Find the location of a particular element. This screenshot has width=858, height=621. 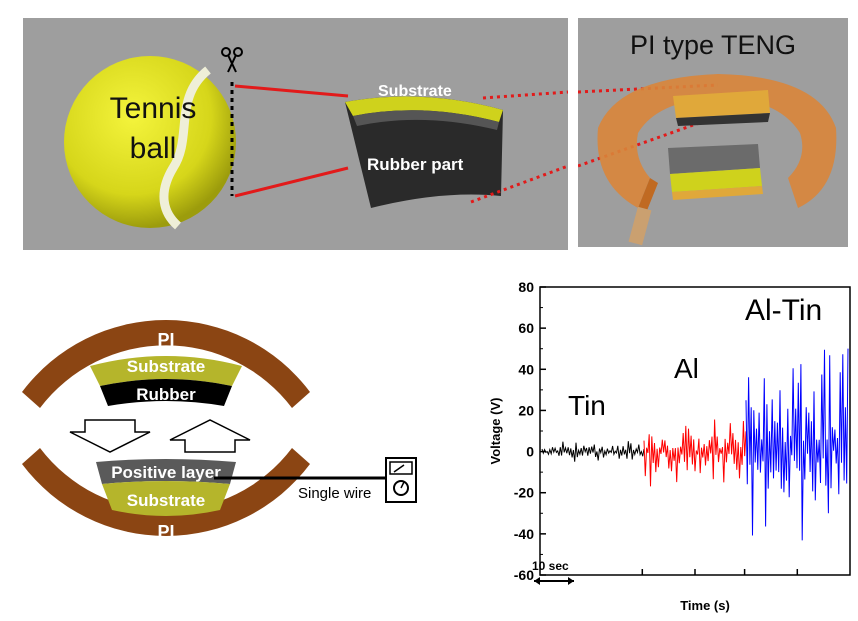

teng-photo: PI type TENG is located at coordinates (707, 138).